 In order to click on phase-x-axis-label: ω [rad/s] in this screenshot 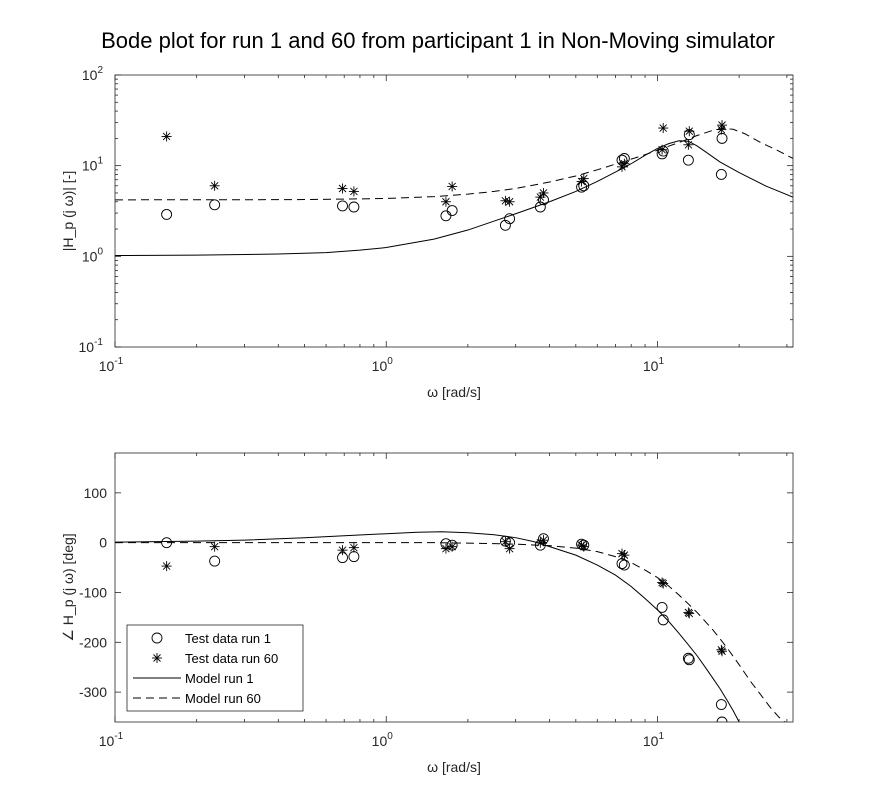, I will do `click(454, 767)`.